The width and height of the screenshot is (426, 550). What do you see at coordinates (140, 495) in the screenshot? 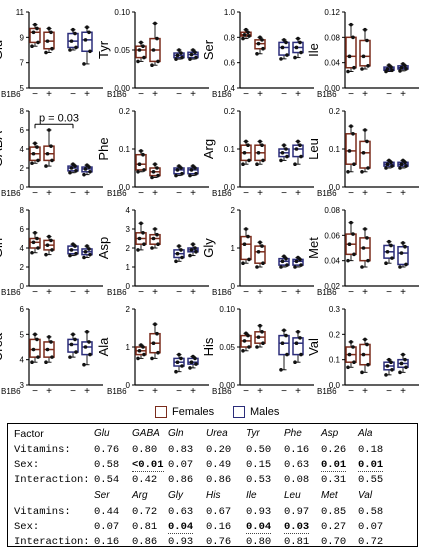
I see `col-header-arg: Arg` at bounding box center [140, 495].